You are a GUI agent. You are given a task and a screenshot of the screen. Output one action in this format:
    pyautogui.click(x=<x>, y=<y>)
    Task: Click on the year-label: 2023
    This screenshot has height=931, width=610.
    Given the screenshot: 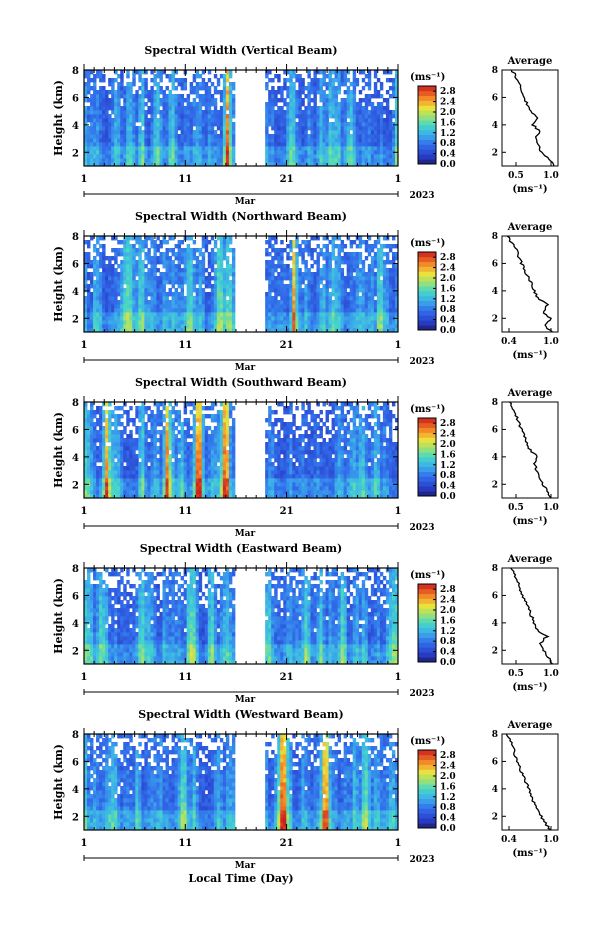 What is the action you would take?
    pyautogui.click(x=421, y=860)
    